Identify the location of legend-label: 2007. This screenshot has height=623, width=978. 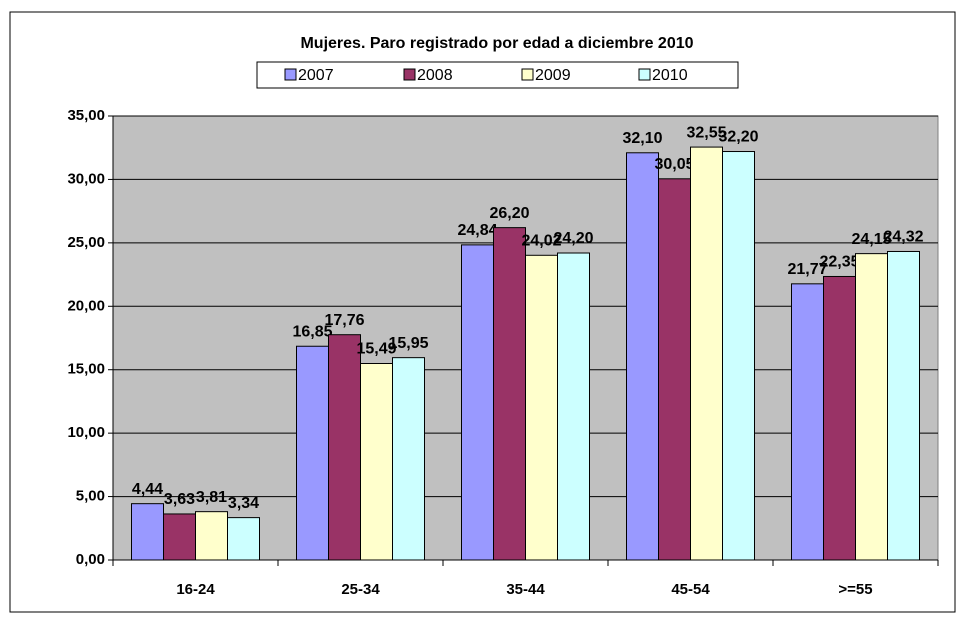
(316, 75).